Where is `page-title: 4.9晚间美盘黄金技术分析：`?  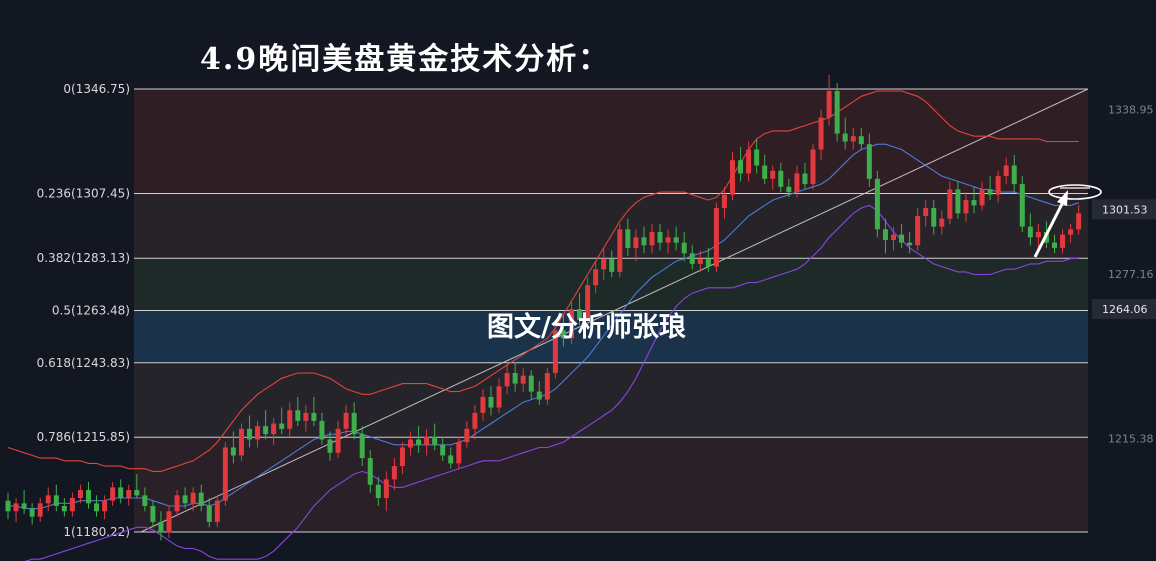 page-title: 4.9晚间美盘黄金技术分析： is located at coordinates (405, 59).